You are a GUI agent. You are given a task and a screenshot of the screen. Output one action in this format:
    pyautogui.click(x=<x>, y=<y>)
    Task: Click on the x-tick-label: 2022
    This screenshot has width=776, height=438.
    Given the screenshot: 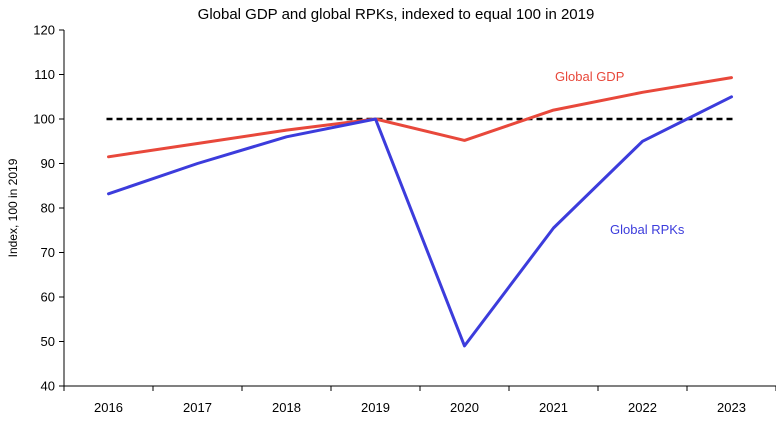 What is the action you would take?
    pyautogui.click(x=642, y=407)
    